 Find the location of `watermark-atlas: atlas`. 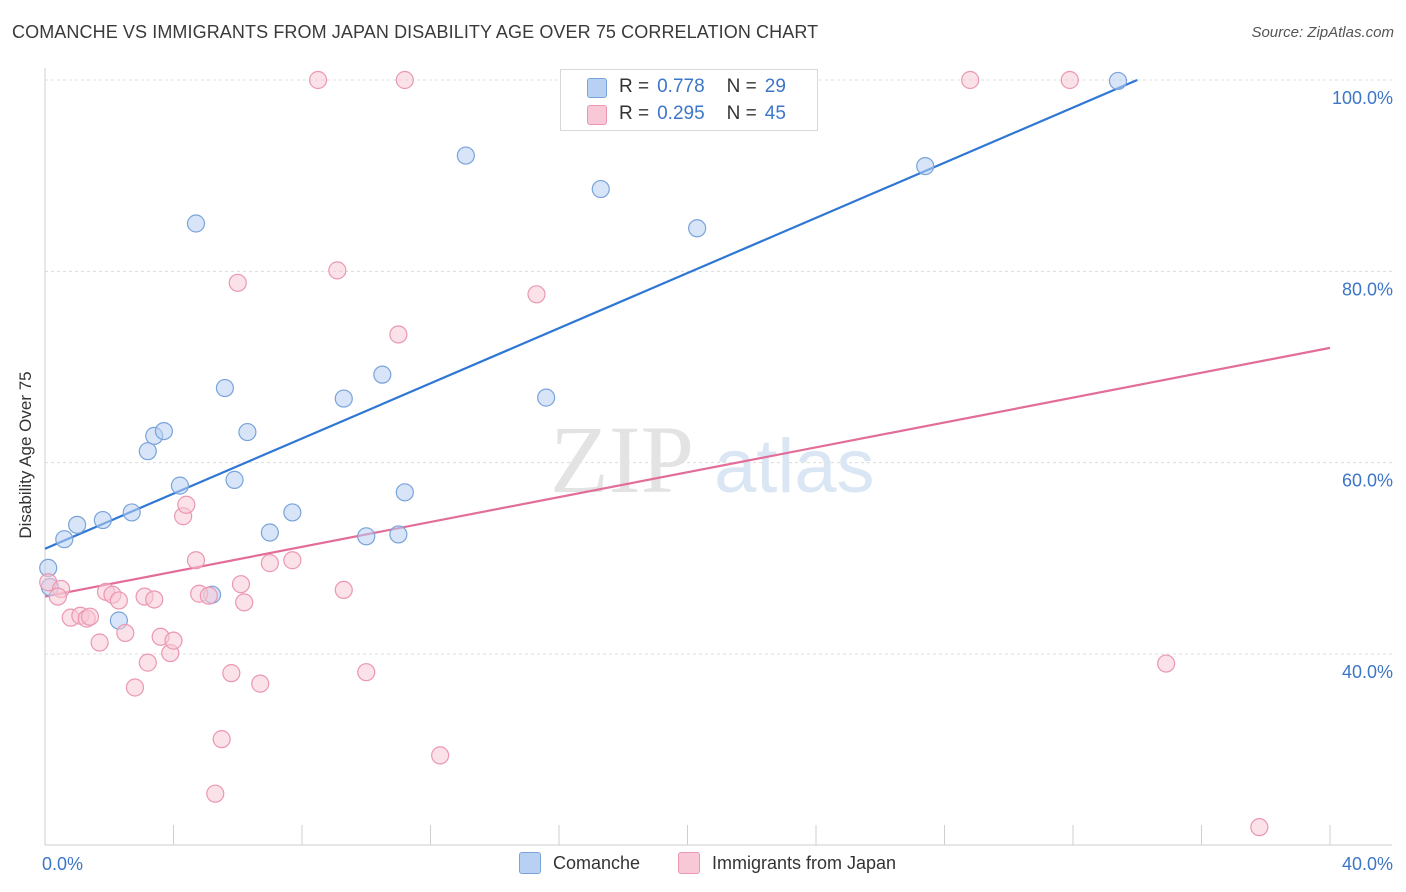

watermark-atlas: atlas is located at coordinates (794, 466).